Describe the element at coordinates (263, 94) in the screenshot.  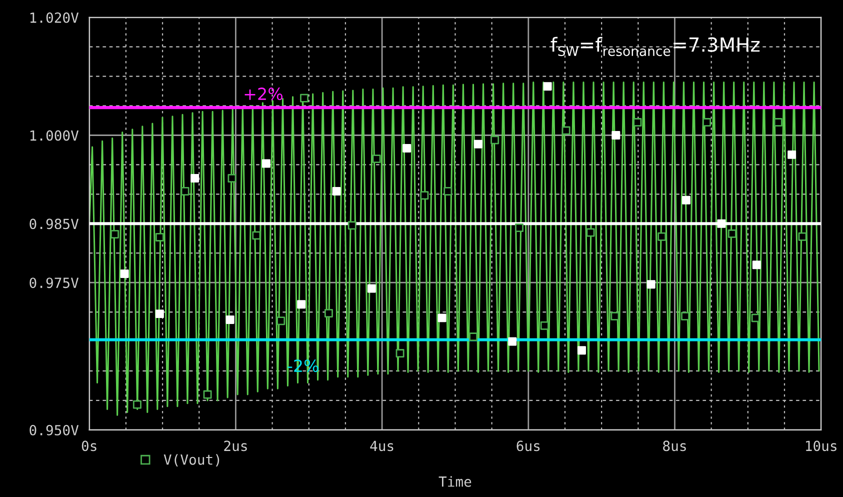
I see `annotation: +2%` at that location.